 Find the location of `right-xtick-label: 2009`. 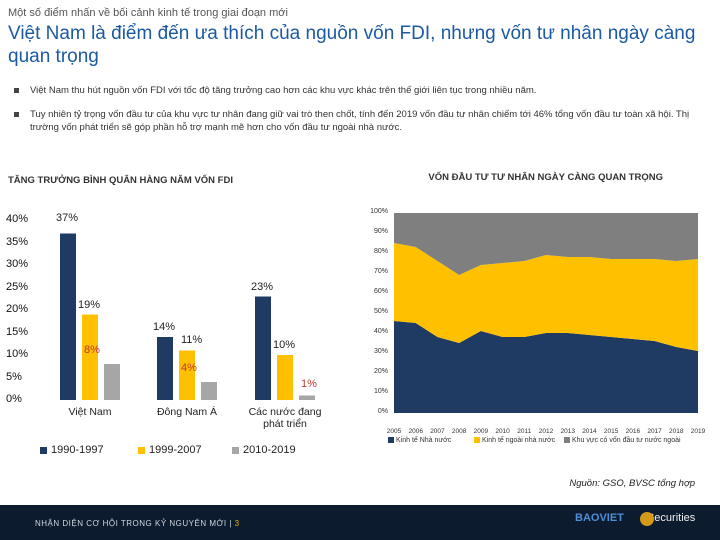

right-xtick-label: 2009 is located at coordinates (481, 431).